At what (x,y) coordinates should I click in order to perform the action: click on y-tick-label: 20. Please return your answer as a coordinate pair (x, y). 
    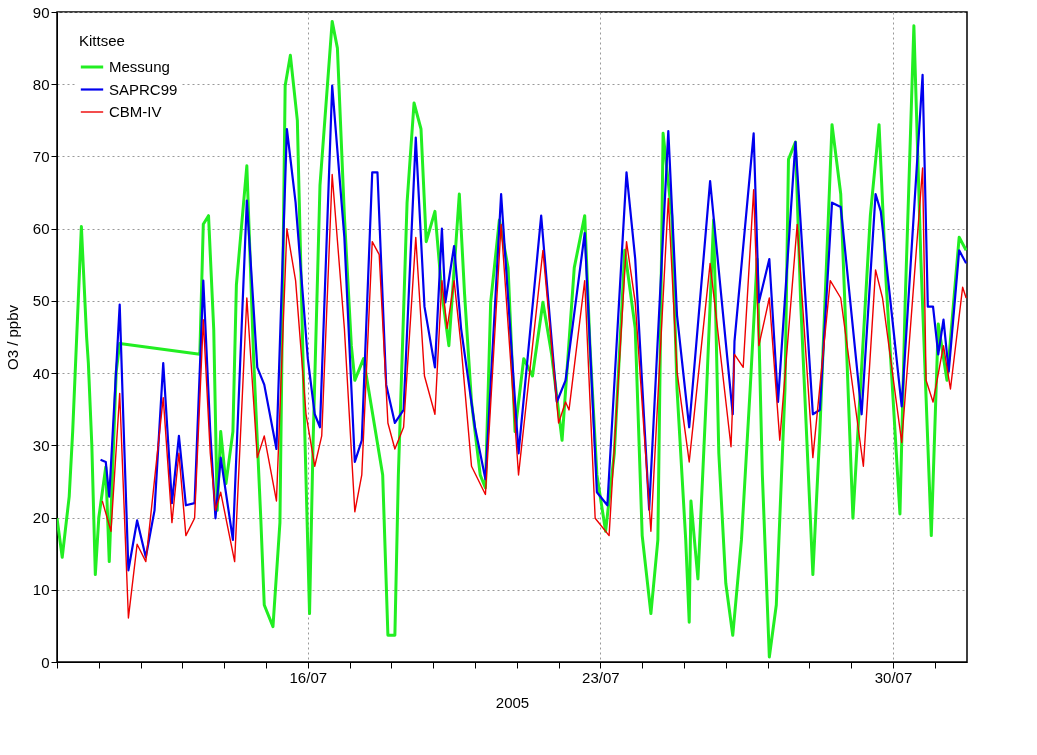
    Looking at the image, I should click on (41, 518).